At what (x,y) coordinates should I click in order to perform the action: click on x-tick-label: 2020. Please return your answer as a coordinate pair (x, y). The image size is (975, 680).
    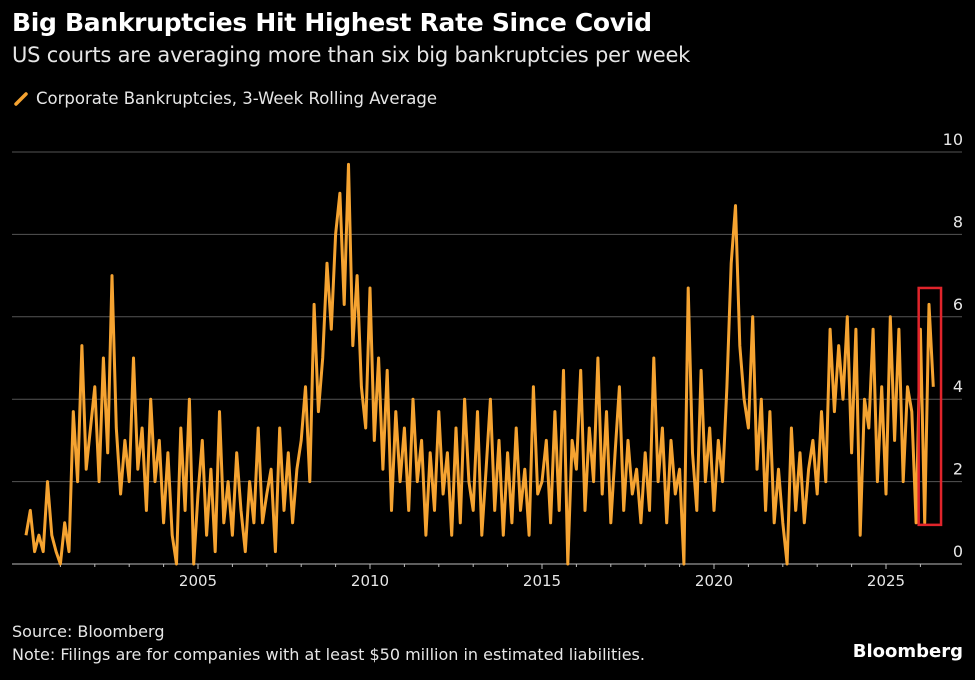
    Looking at the image, I should click on (714, 581).